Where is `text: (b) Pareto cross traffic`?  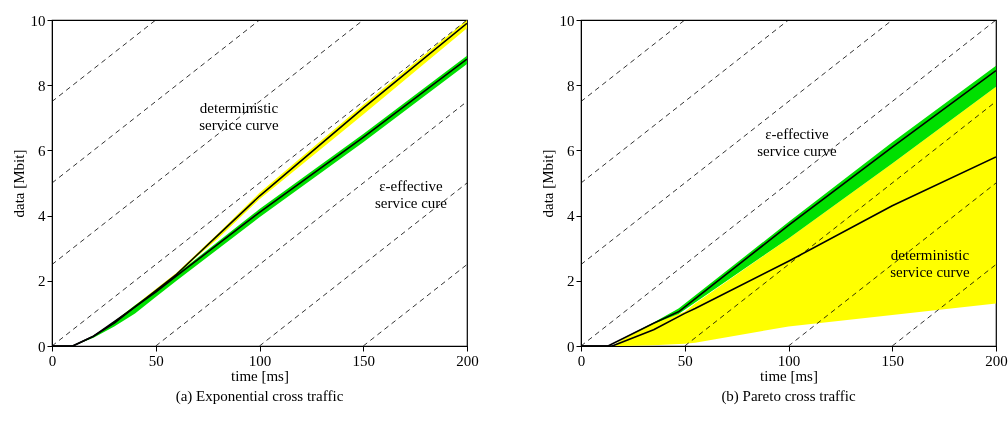 text: (b) Pareto cross traffic is located at coordinates (788, 396).